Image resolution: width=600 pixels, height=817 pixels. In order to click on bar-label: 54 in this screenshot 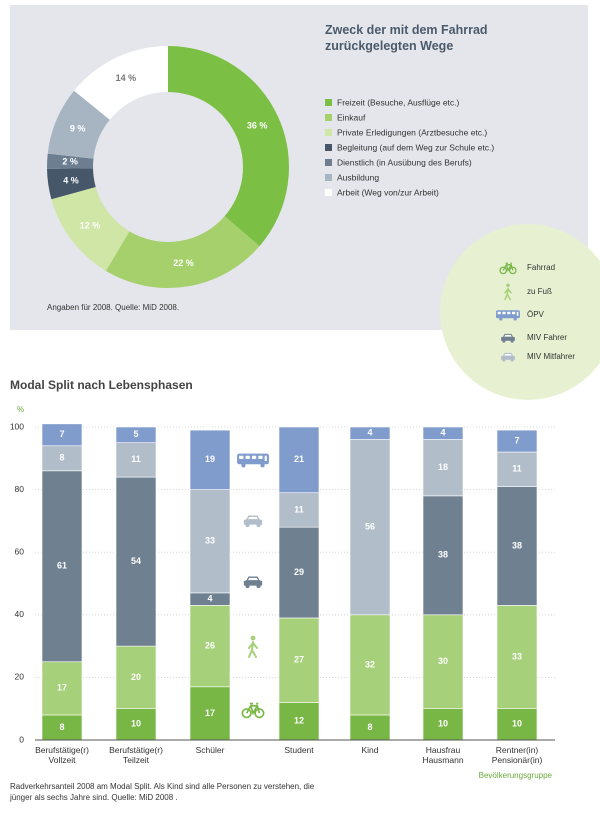, I will do `click(136, 561)`.